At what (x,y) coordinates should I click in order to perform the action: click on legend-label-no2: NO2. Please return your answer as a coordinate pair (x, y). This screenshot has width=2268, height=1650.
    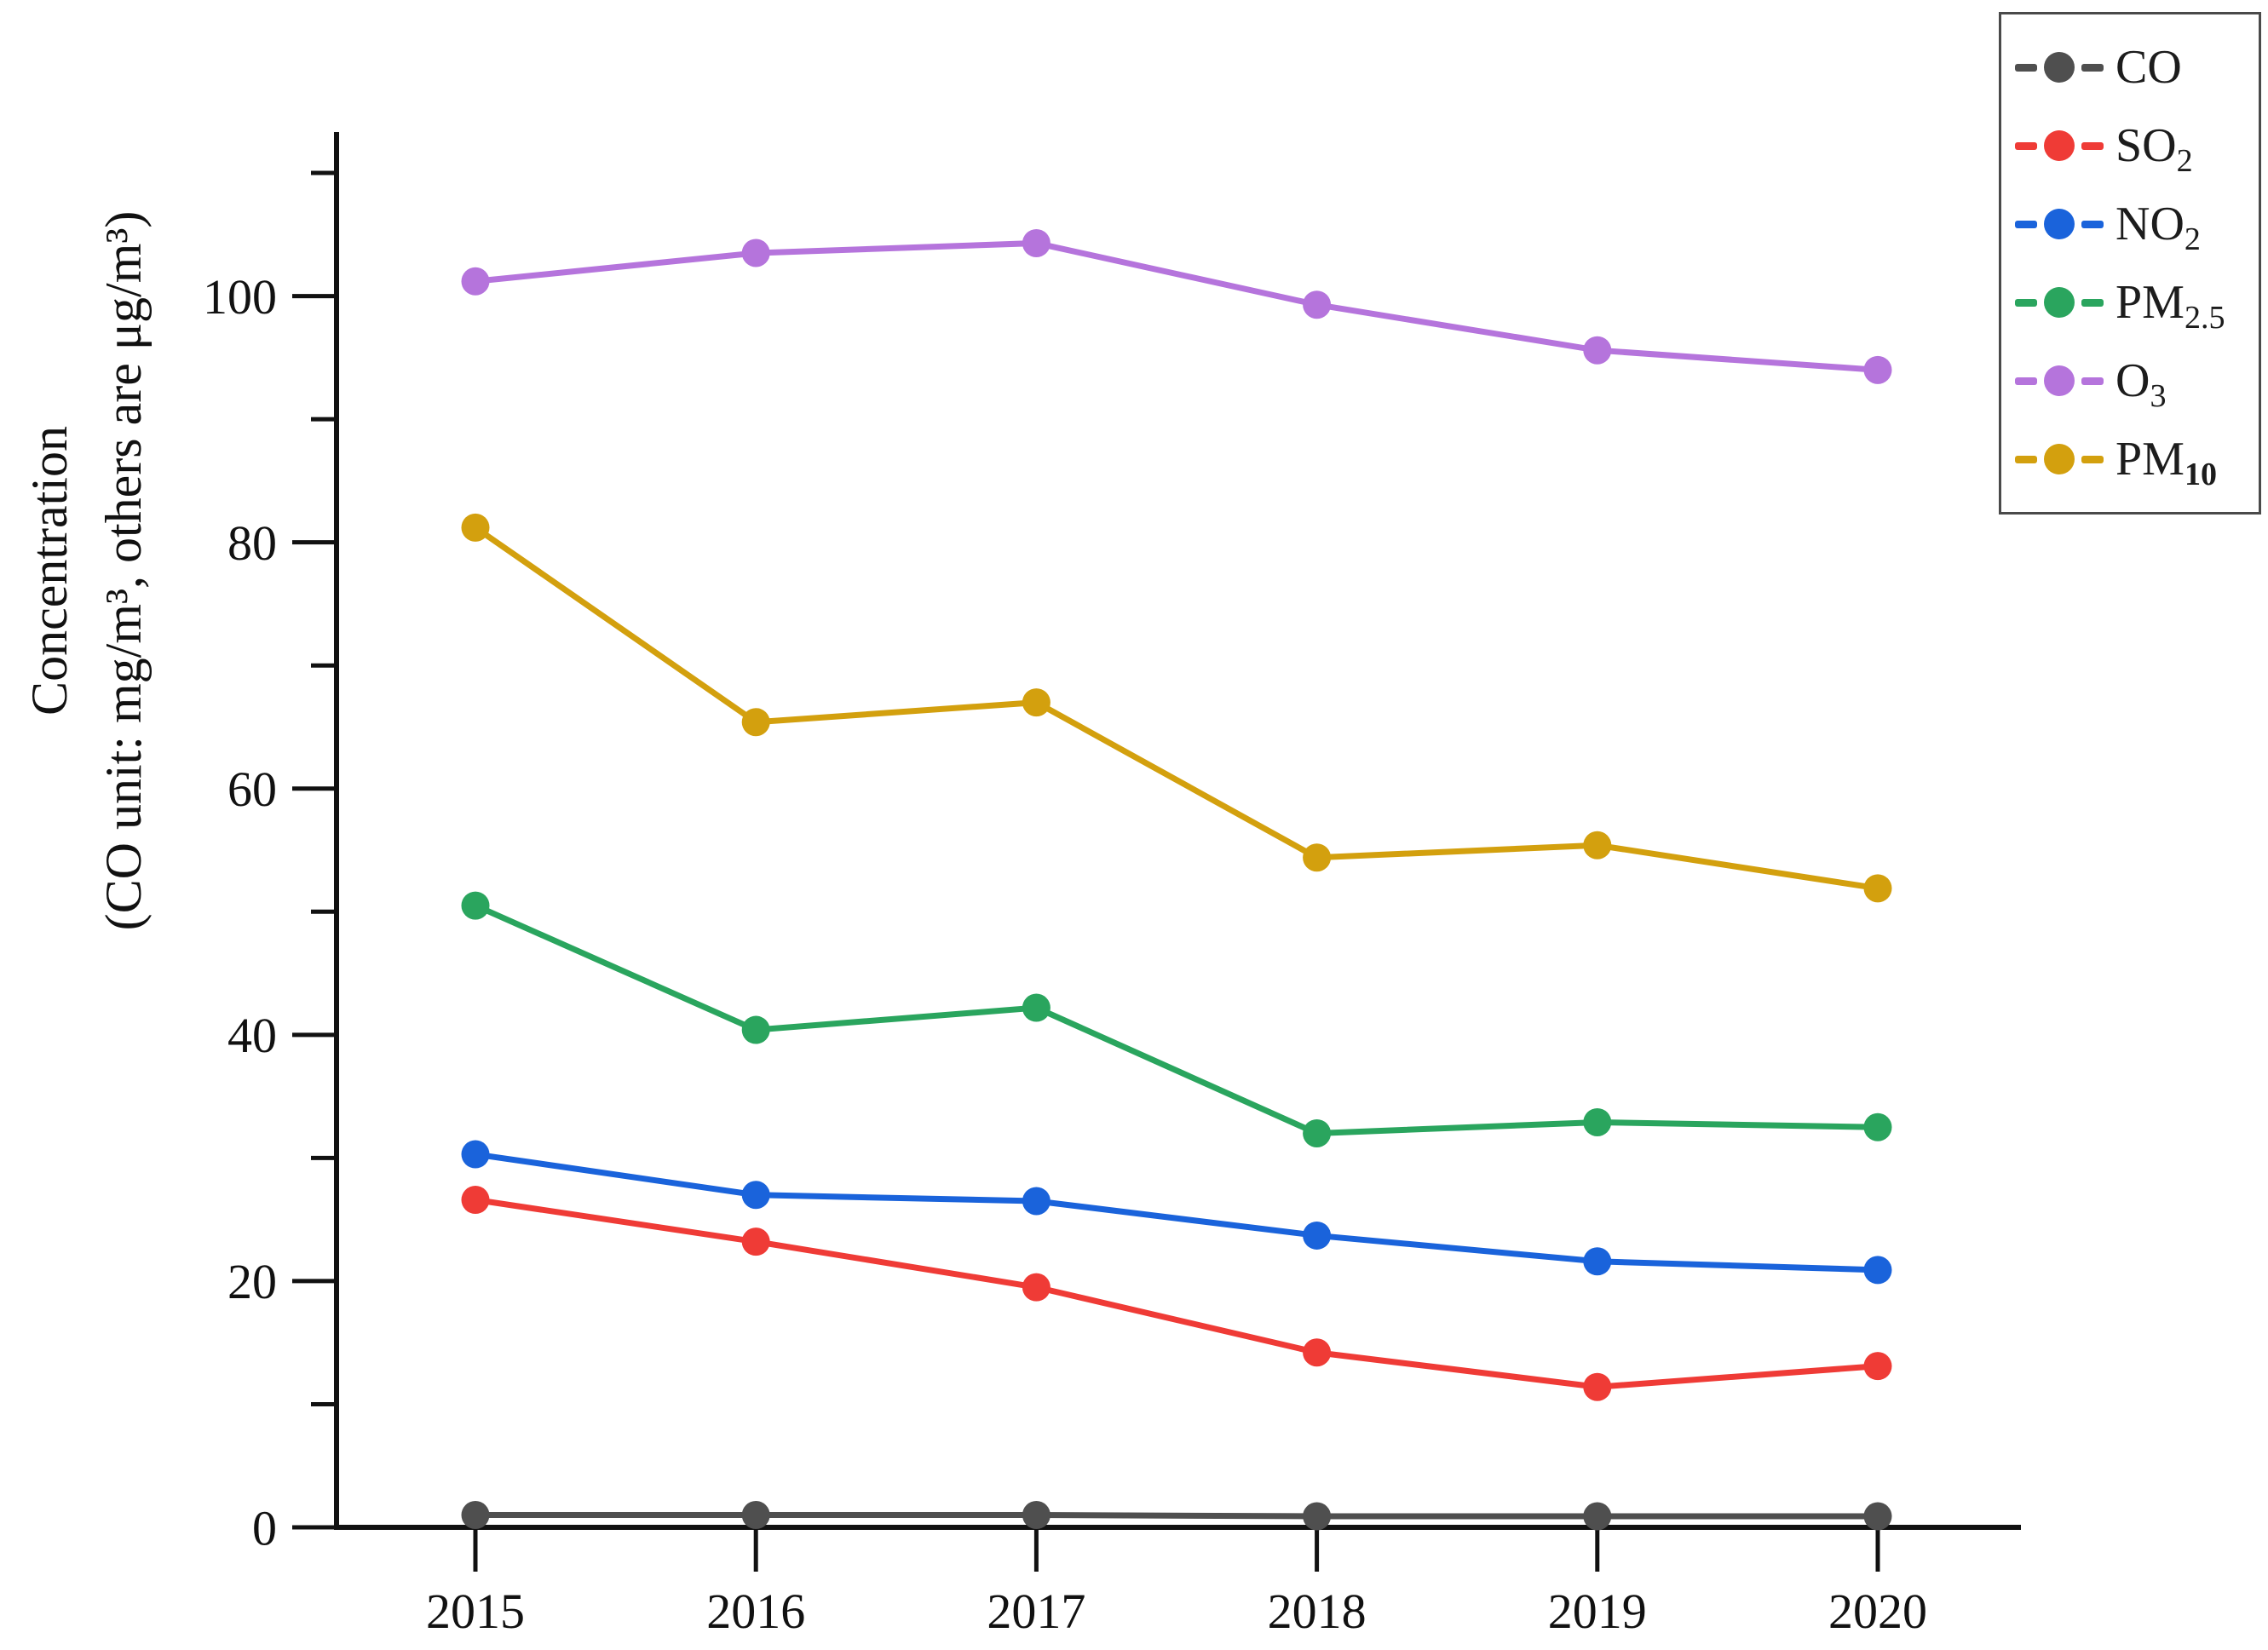
    Looking at the image, I should click on (2158, 228).